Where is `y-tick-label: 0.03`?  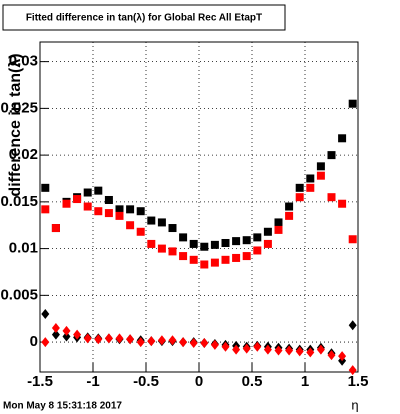 y-tick-label: 0.03 is located at coordinates (23, 61).